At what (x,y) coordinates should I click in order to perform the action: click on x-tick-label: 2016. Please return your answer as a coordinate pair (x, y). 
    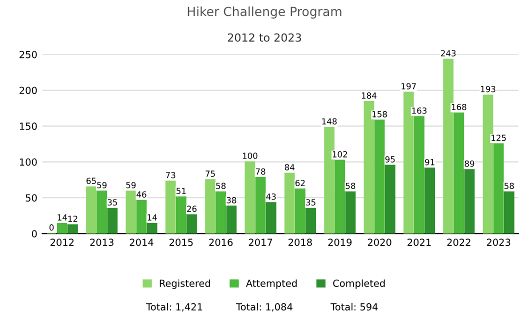
    Looking at the image, I should click on (221, 242).